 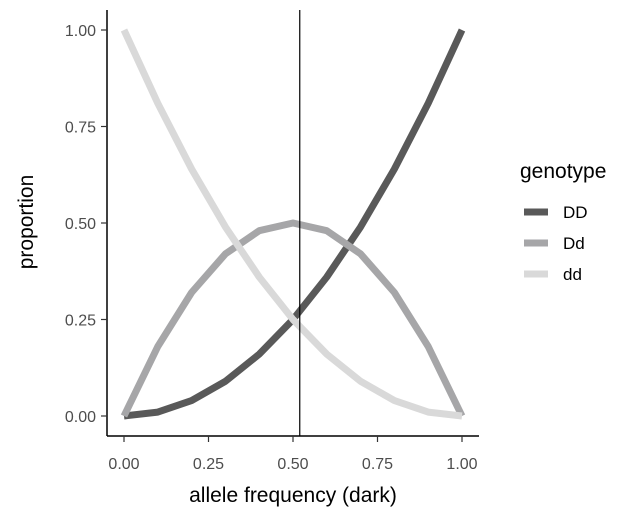 What do you see at coordinates (80, 31) in the screenshot?
I see `y-tick-label: 1.00` at bounding box center [80, 31].